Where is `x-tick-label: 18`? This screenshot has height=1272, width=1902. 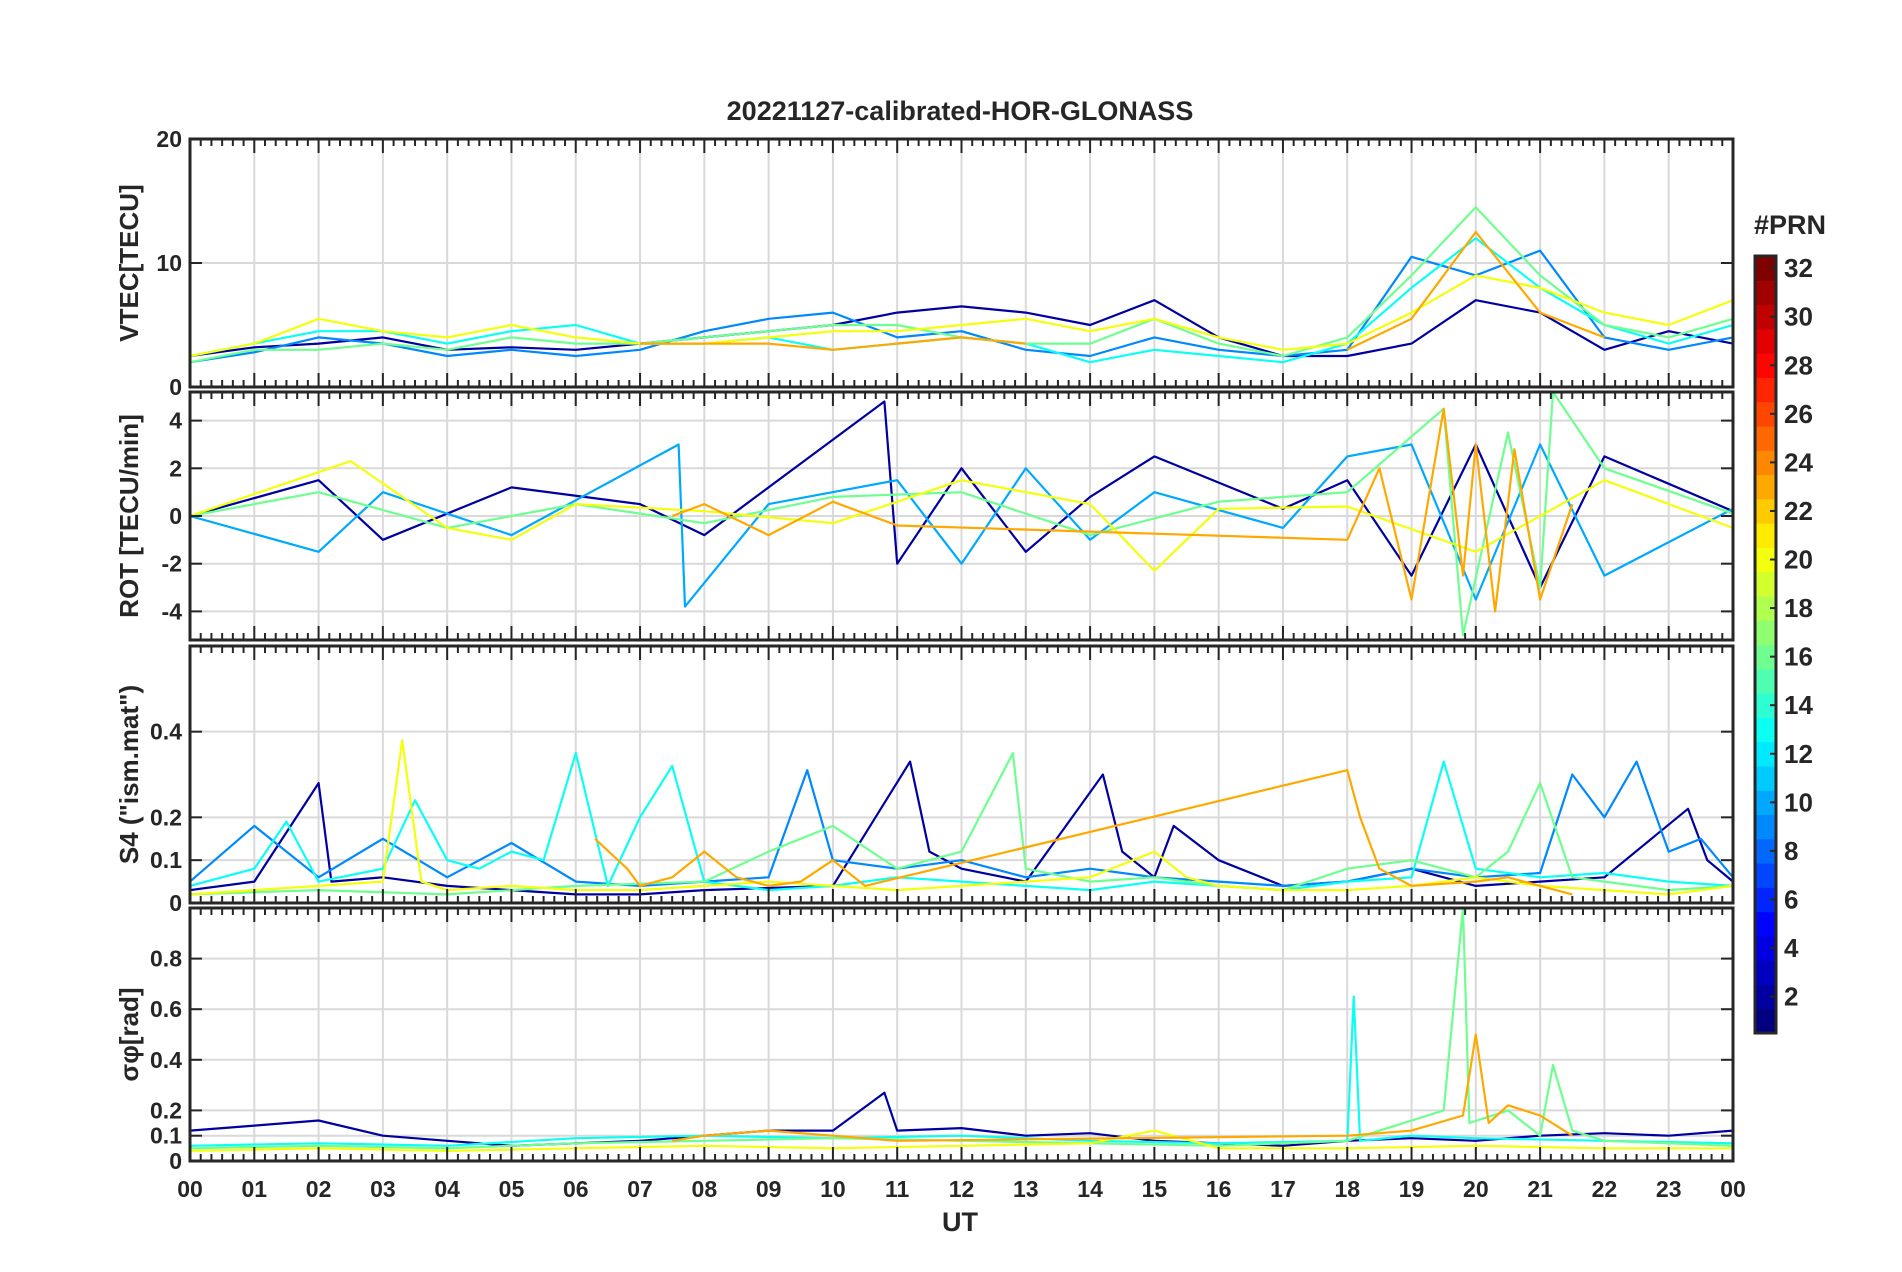 x-tick-label: 18 is located at coordinates (1347, 1189).